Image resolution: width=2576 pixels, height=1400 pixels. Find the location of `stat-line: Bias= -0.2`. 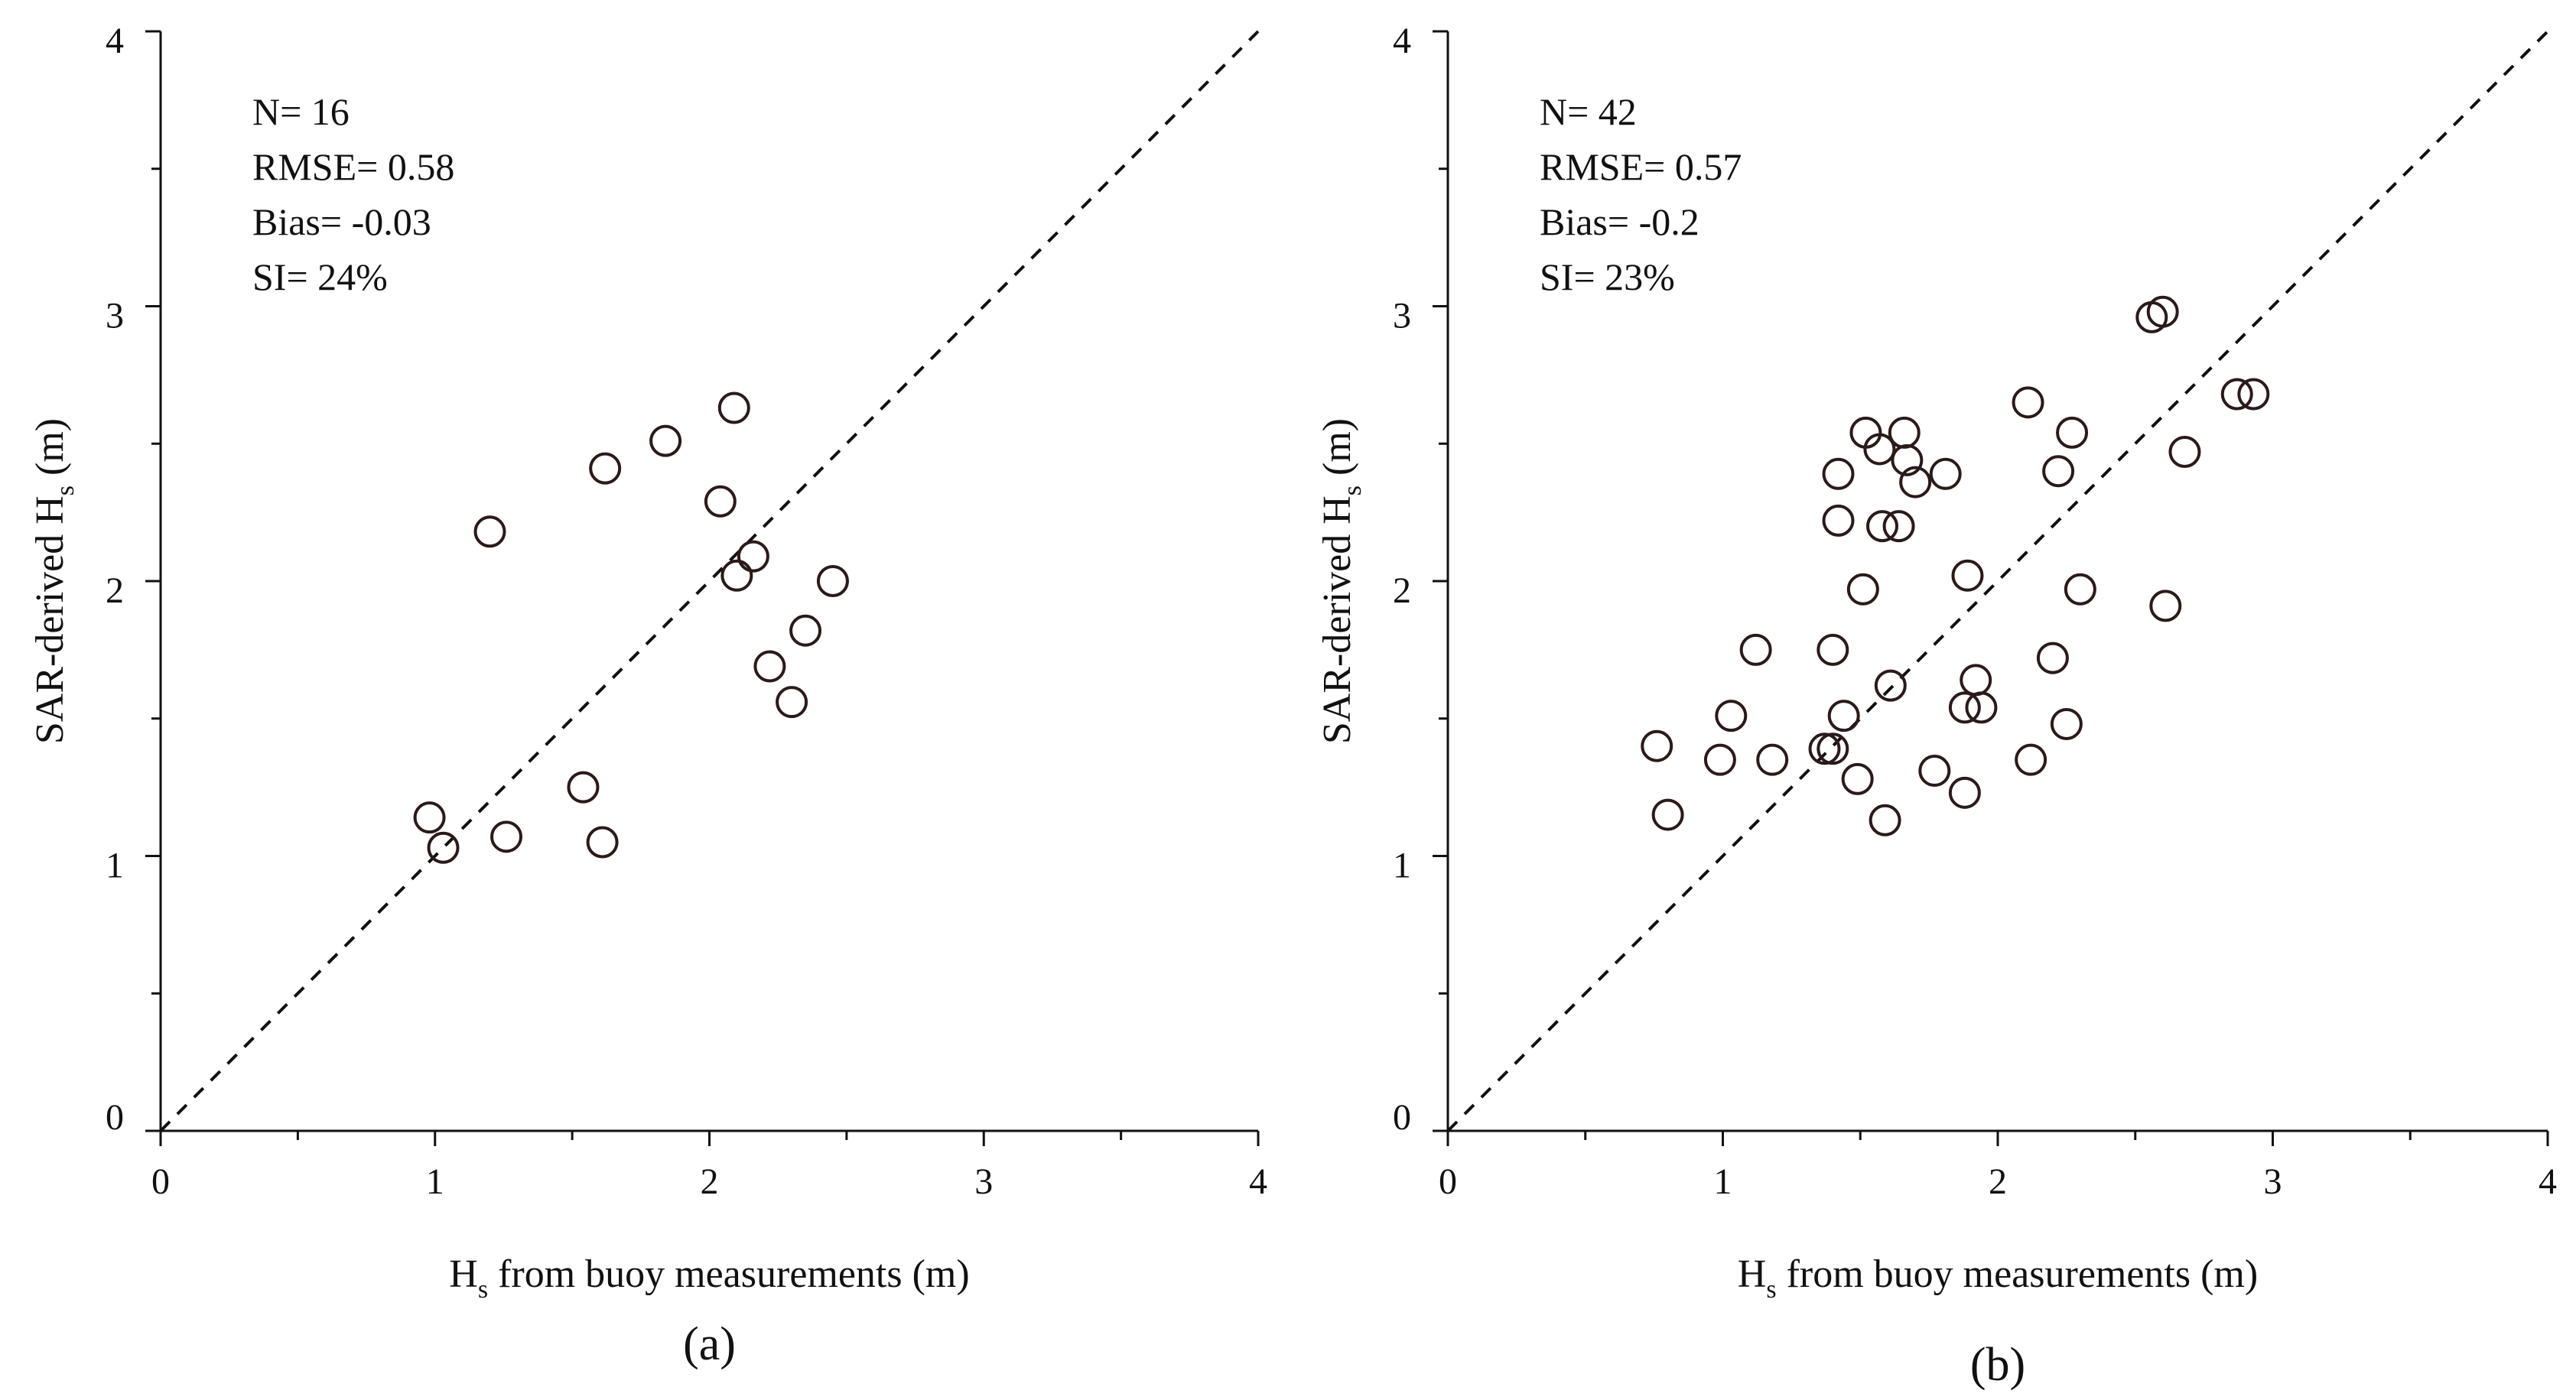

stat-line: Bias= -0.2 is located at coordinates (1619, 221).